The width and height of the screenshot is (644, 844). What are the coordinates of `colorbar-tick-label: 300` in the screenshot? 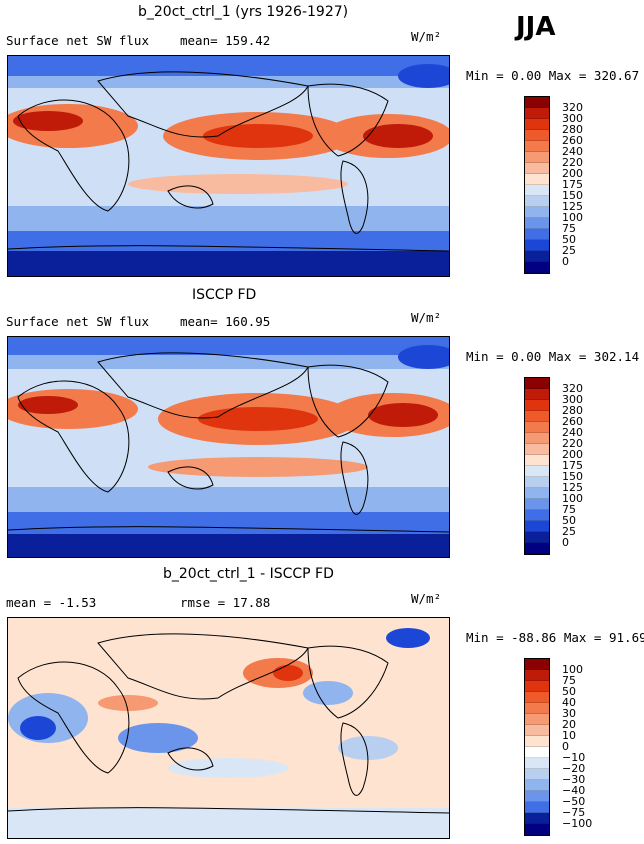 It's located at (572, 399).